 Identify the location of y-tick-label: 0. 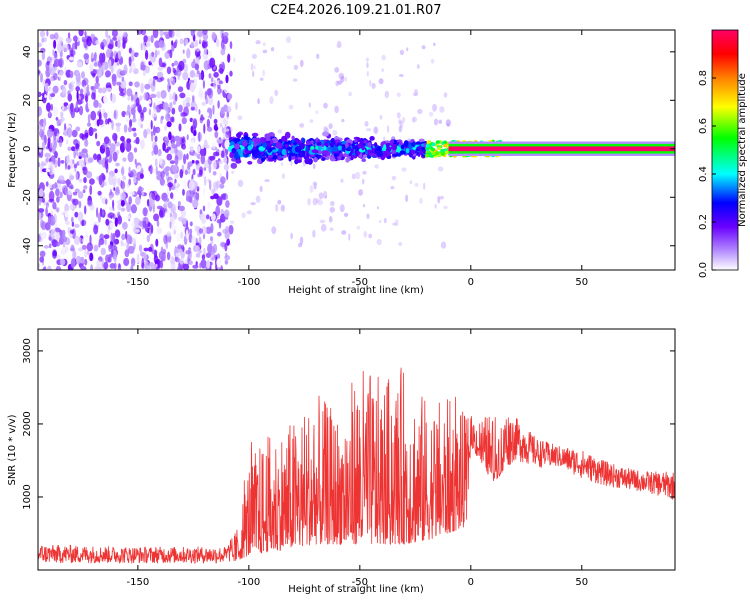
(27, 149).